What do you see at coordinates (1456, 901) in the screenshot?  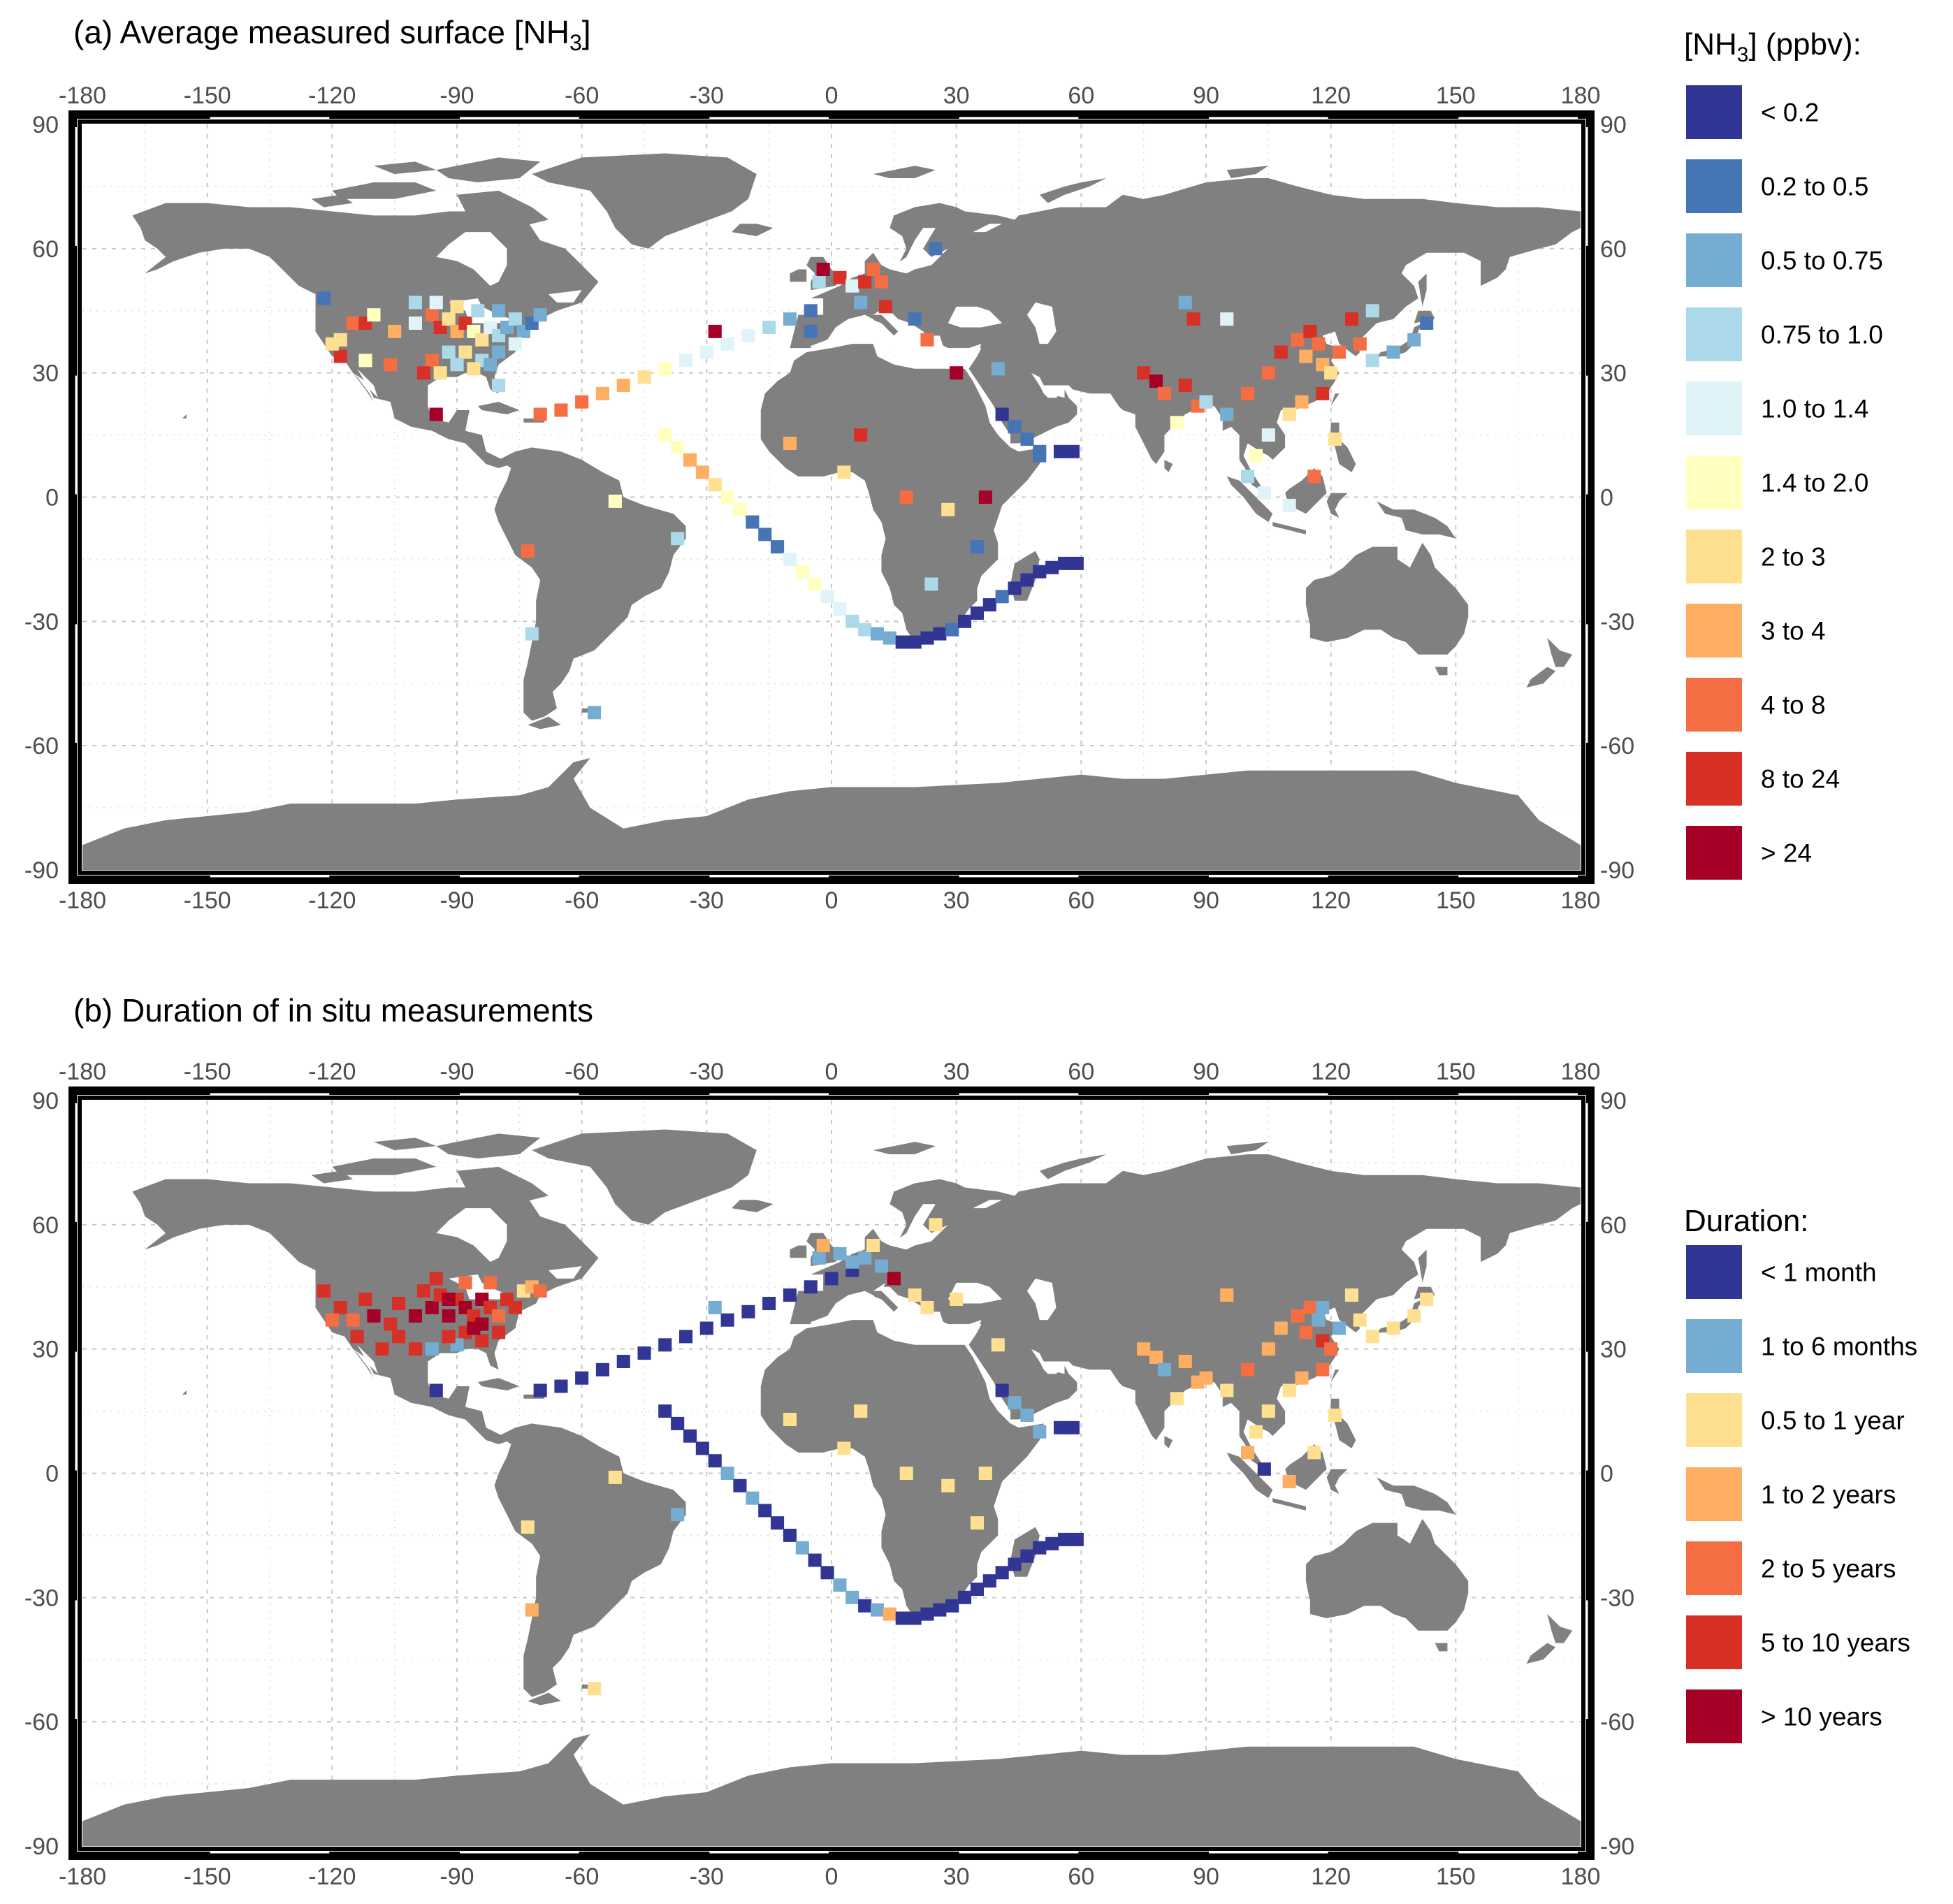 I see `x-tick-label: 150` at bounding box center [1456, 901].